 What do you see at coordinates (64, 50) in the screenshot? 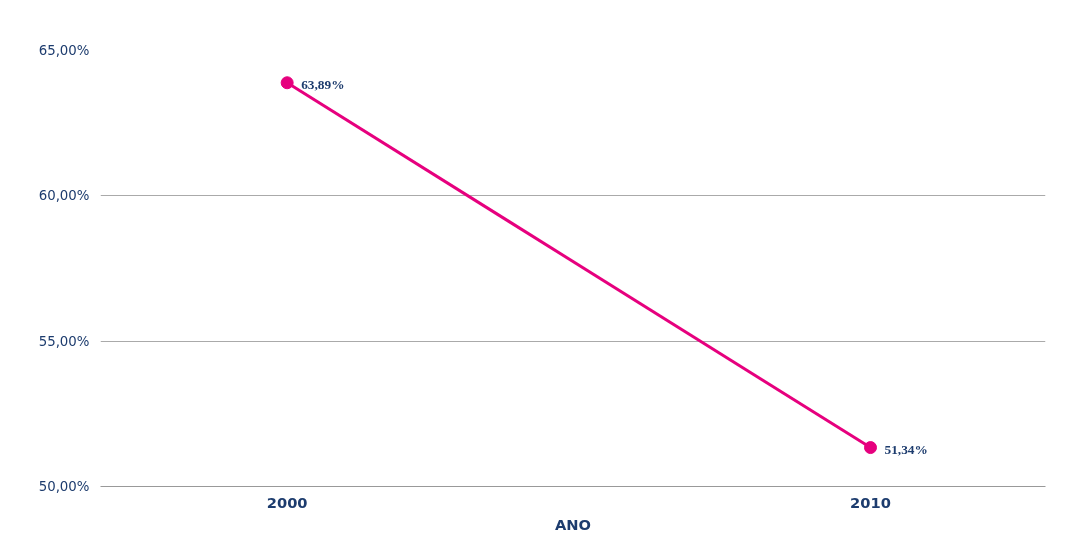
I see `y-tick-label: 65,00%` at bounding box center [64, 50].